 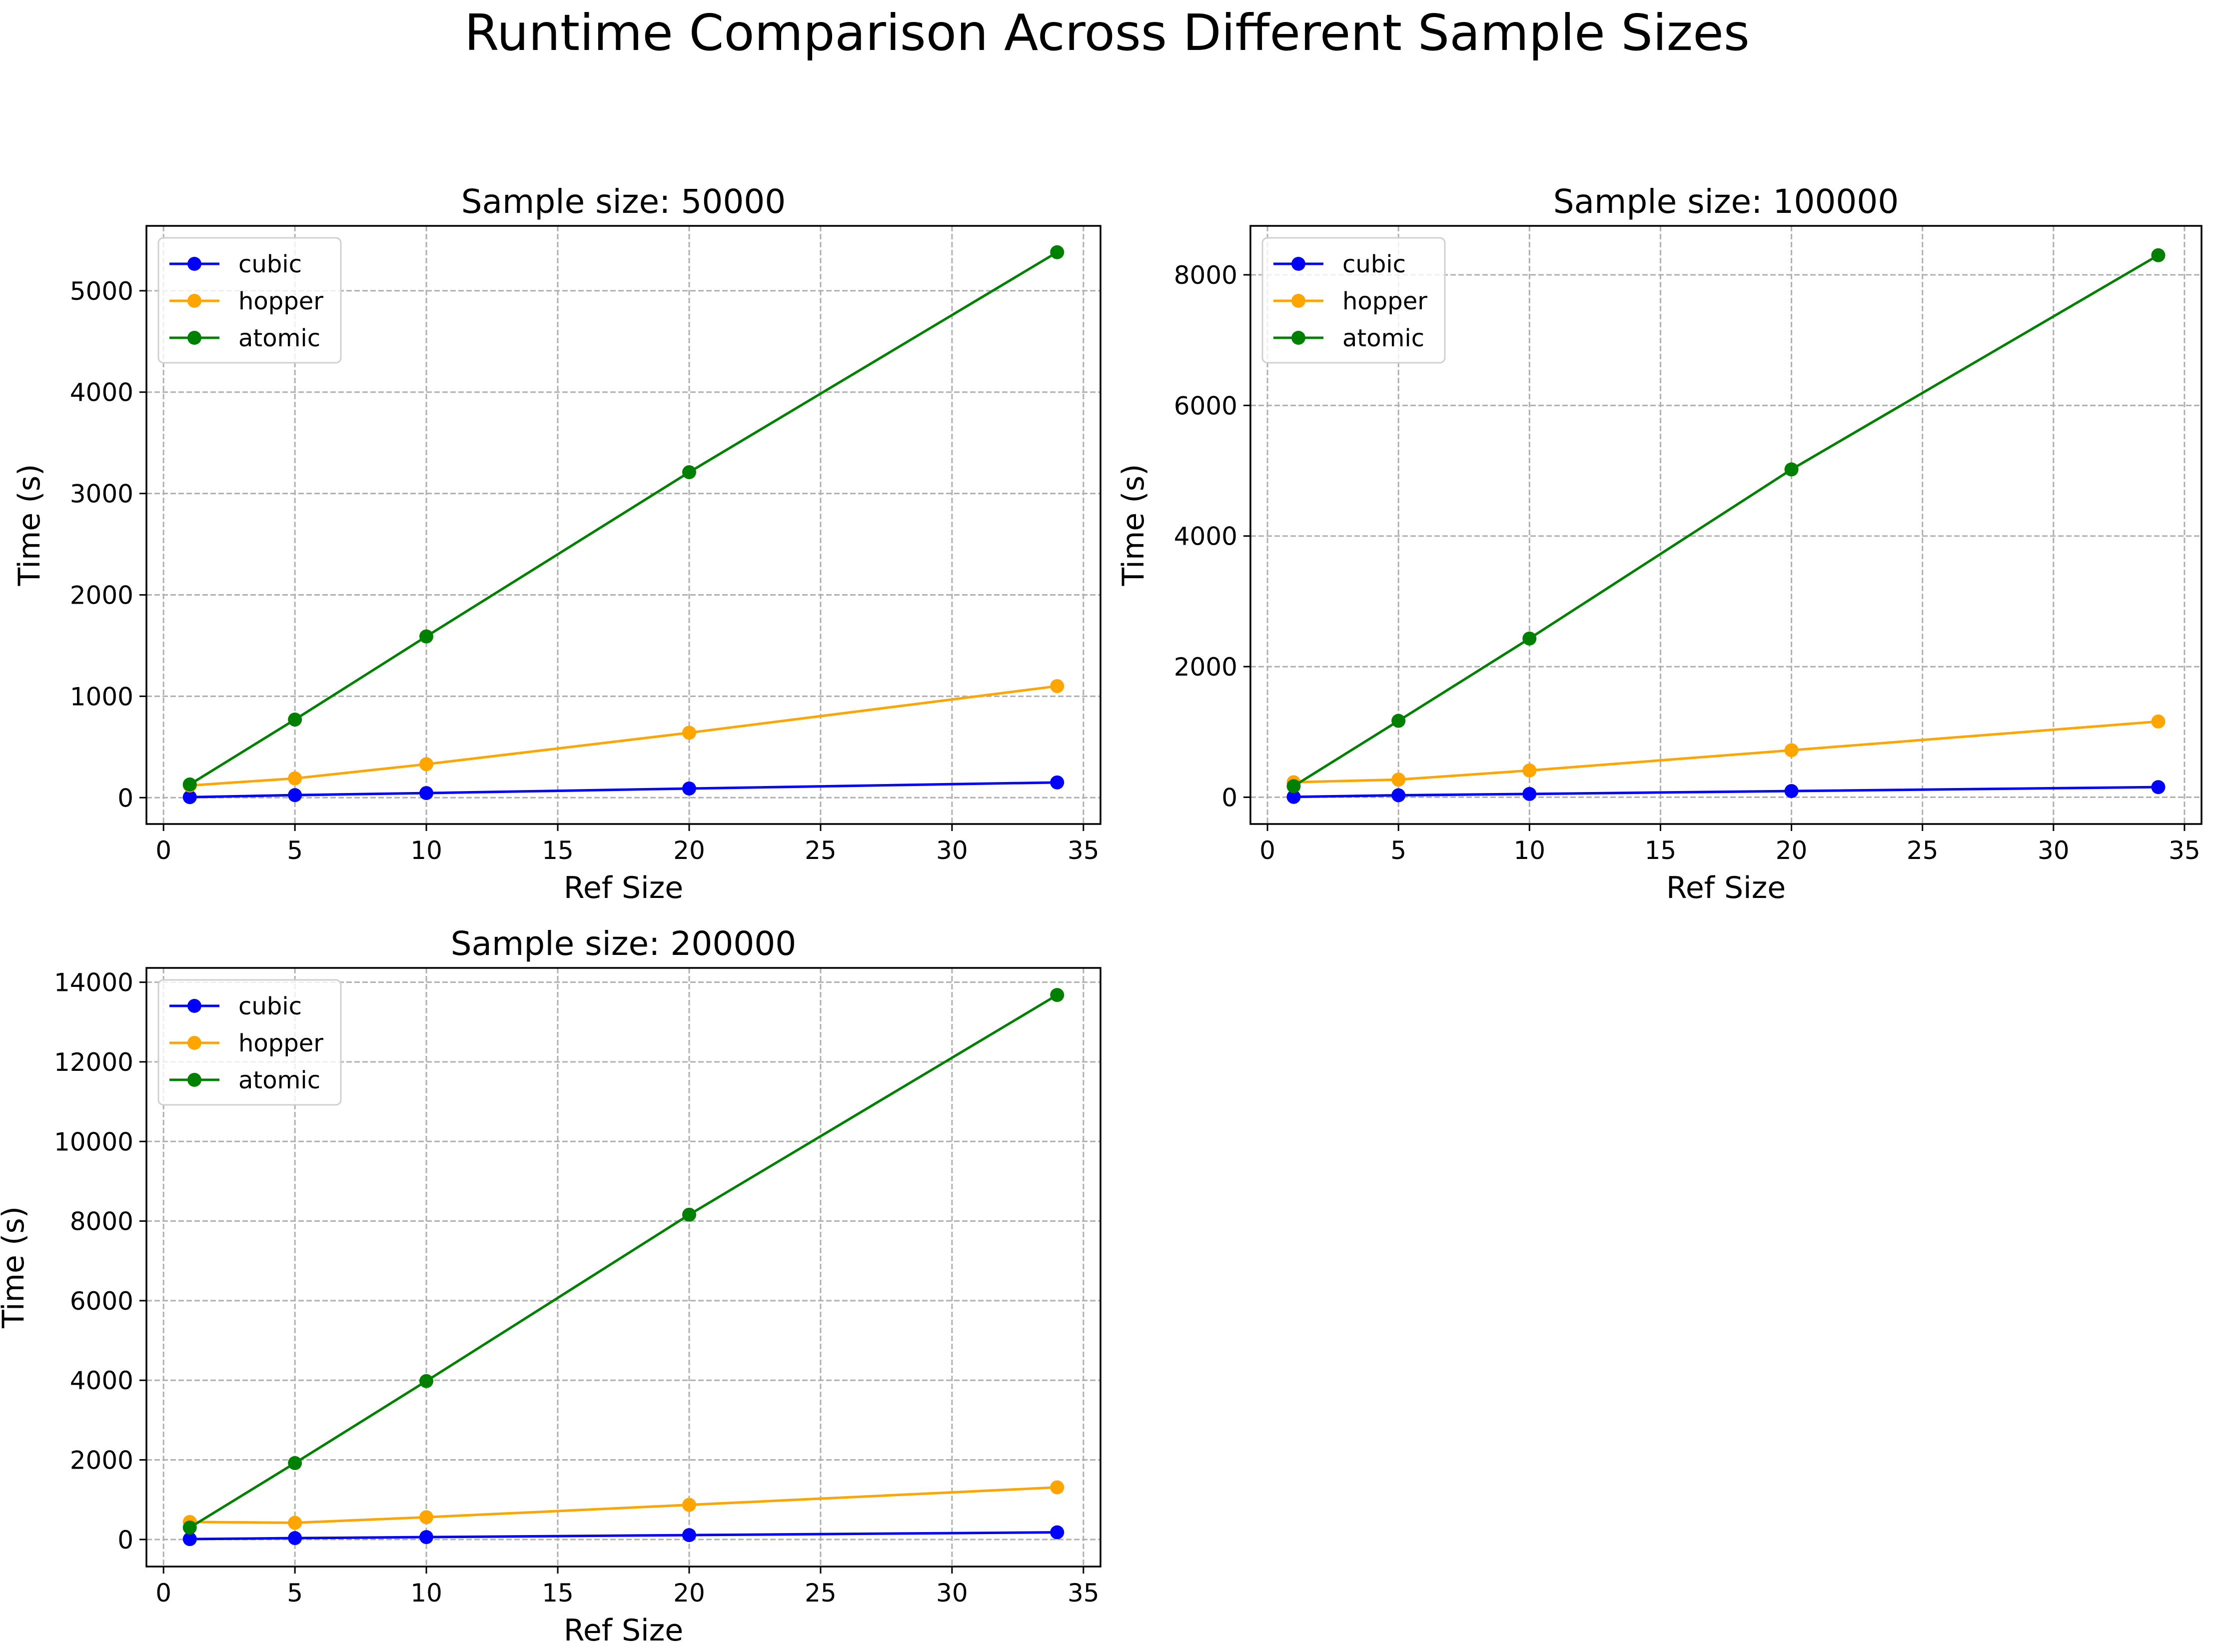 I want to click on x-tick-label: 30, so click(x=952, y=850).